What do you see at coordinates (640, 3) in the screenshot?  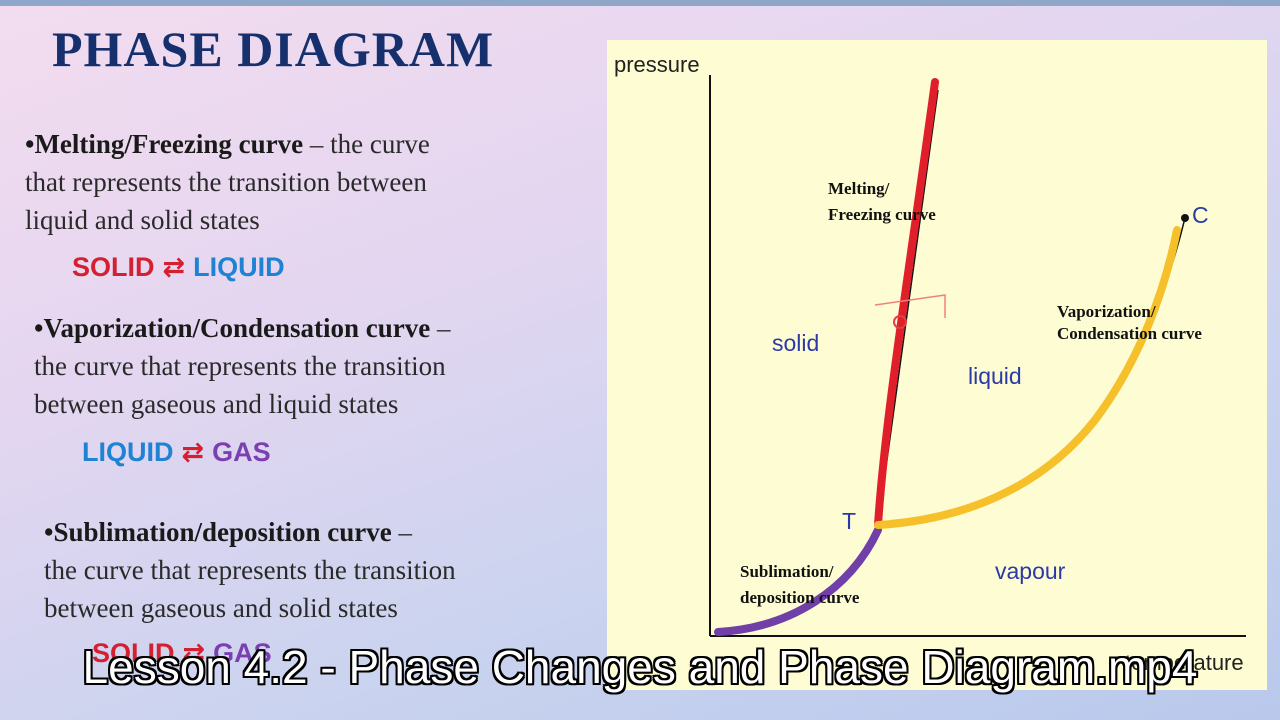 I see `top-bar` at bounding box center [640, 3].